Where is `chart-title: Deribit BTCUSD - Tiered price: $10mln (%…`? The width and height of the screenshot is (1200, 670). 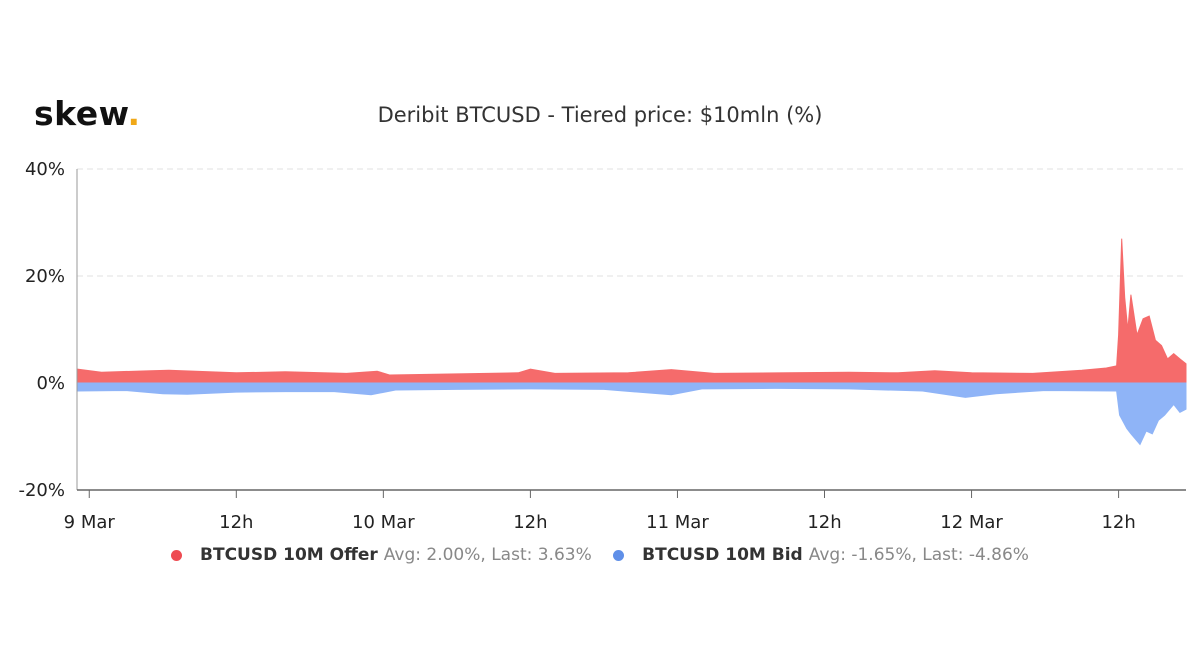
chart-title: Deribit BTCUSD - Tiered price: $10mln (%… is located at coordinates (600, 115).